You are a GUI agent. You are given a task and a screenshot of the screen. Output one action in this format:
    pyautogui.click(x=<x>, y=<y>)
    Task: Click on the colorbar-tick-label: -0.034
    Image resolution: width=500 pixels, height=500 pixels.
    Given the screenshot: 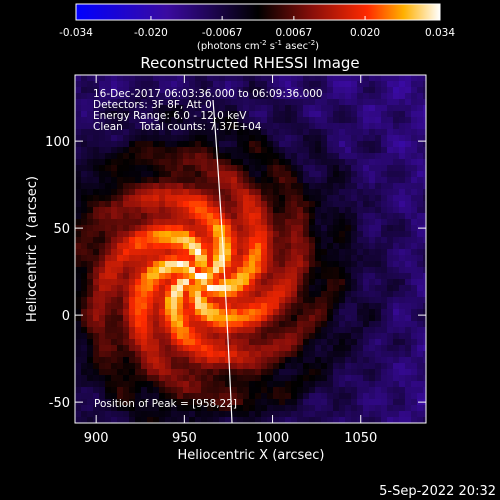 What is the action you would take?
    pyautogui.click(x=76, y=33)
    